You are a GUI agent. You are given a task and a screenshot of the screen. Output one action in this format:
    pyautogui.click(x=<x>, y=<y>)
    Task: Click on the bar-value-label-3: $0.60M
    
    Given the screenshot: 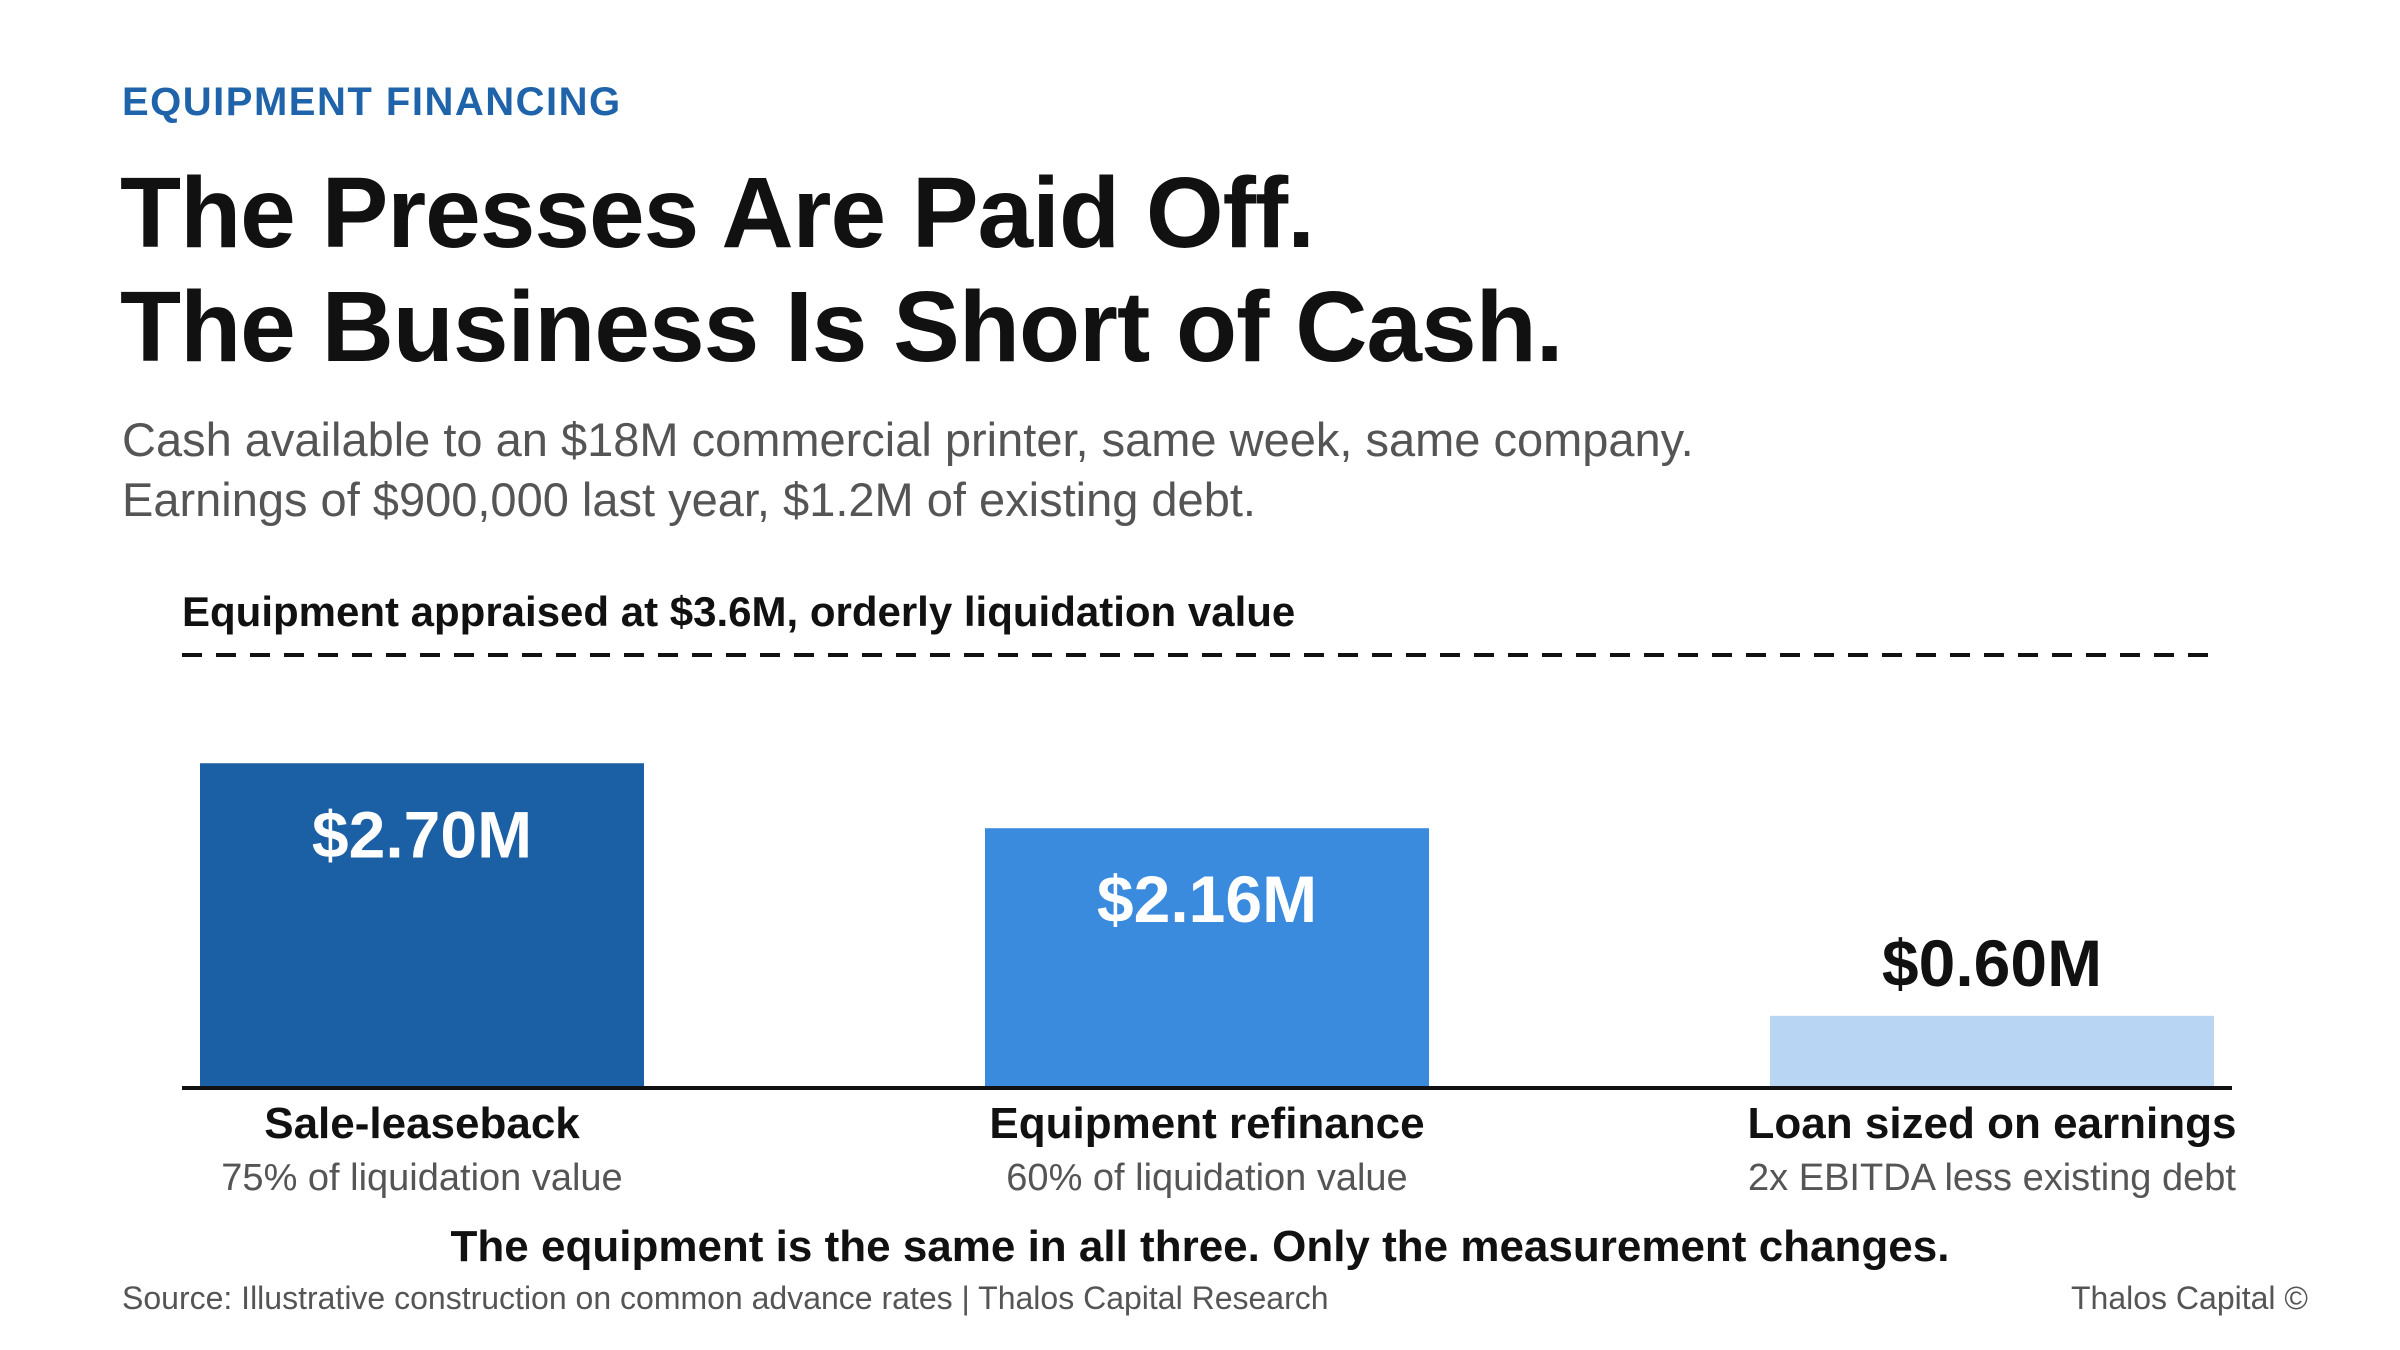 What is the action you would take?
    pyautogui.click(x=1992, y=963)
    